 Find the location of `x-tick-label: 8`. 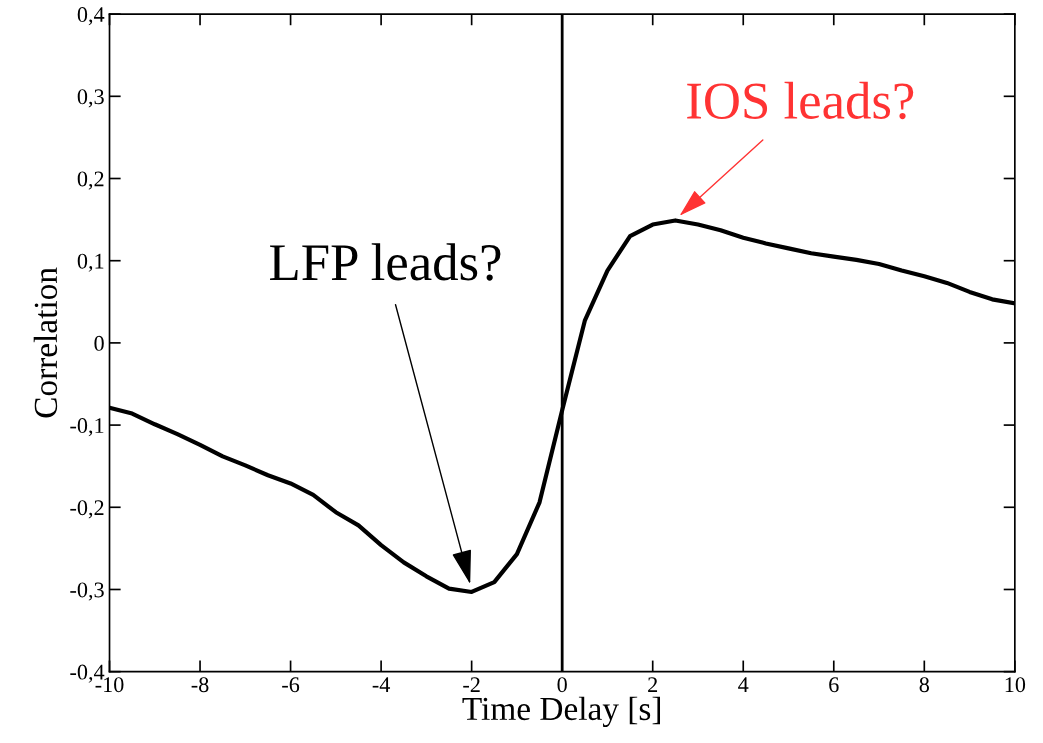

x-tick-label: 8 is located at coordinates (924, 685).